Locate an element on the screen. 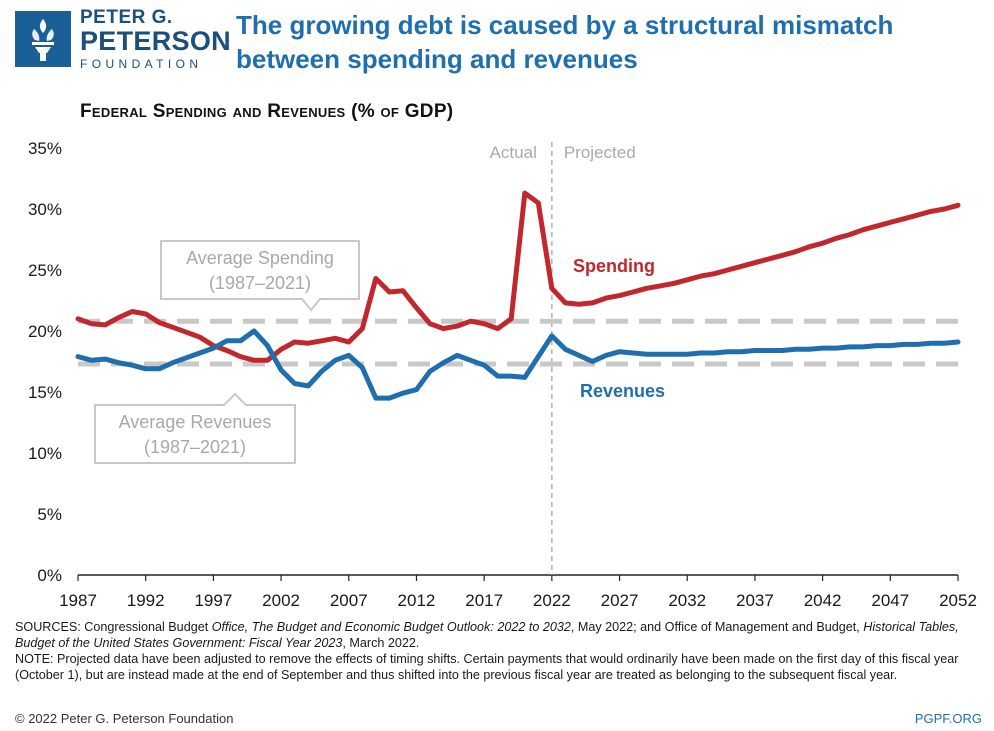 Image resolution: width=994 pixels, height=731 pixels. logo-icon is located at coordinates (43, 39).